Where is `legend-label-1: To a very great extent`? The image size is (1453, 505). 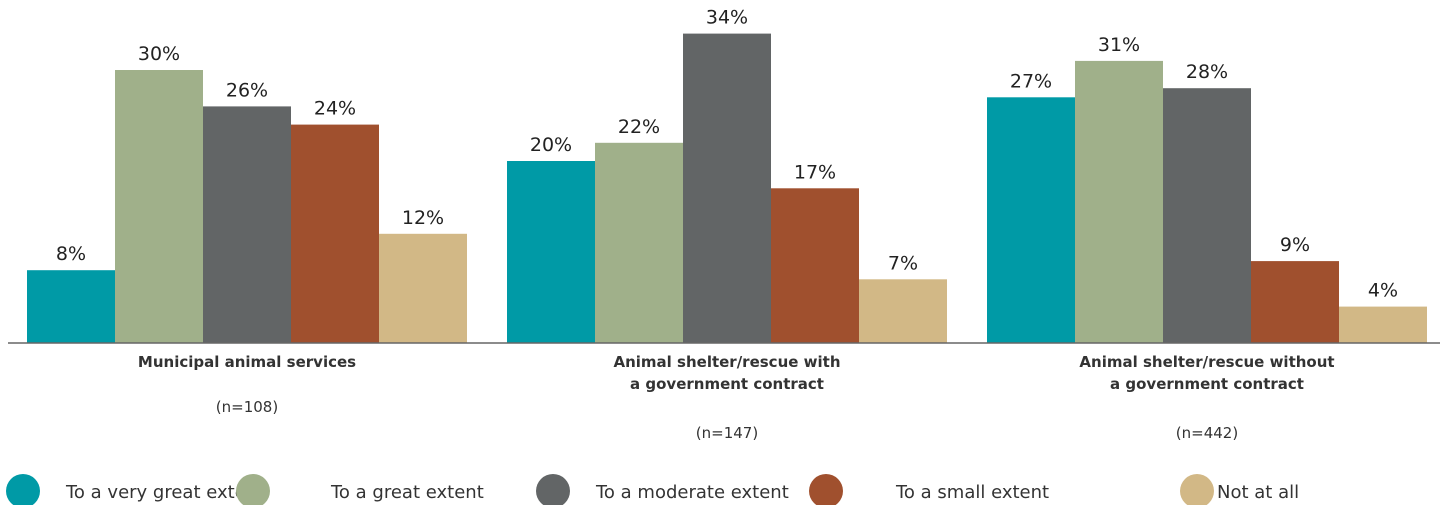
legend-label-1: To a very great extent is located at coordinates (164, 492).